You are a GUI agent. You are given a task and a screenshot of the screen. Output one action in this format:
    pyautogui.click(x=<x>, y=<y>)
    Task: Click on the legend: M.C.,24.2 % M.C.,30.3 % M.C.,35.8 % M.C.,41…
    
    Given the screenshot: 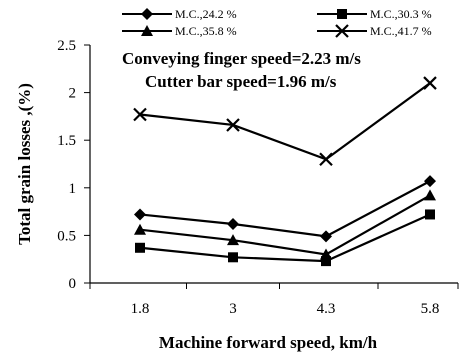 What is the action you would take?
    pyautogui.click(x=277, y=22)
    